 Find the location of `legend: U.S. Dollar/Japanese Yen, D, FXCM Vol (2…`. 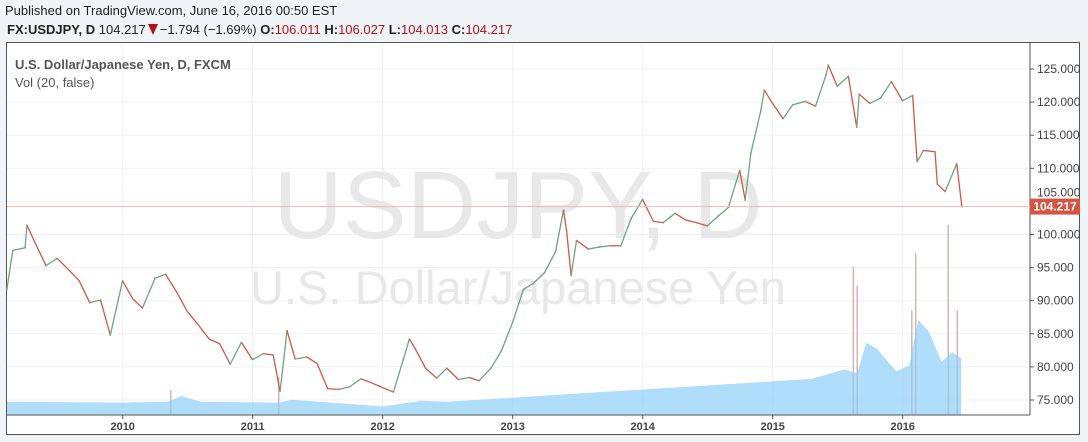

legend: U.S. Dollar/Japanese Yen, D, FXCM Vol (2… is located at coordinates (123, 74).